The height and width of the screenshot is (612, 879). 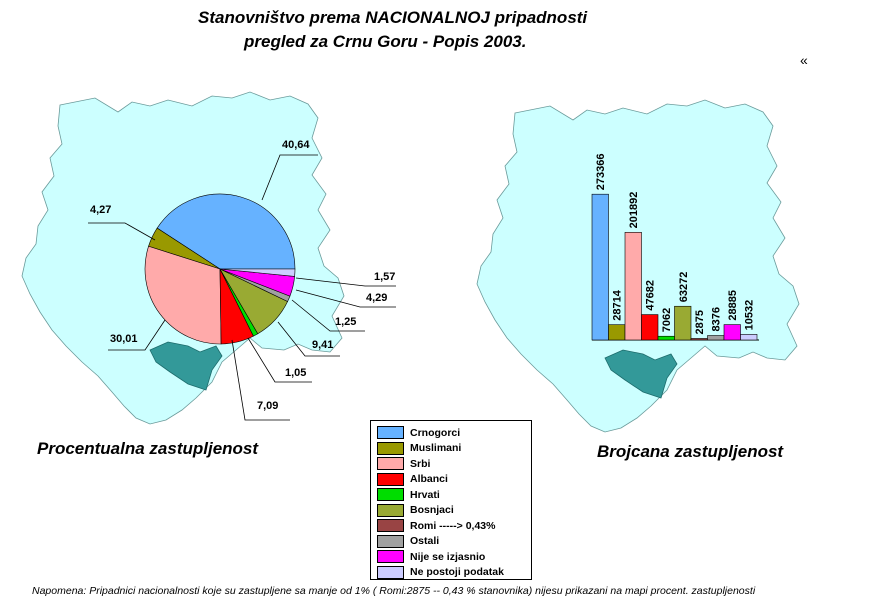 What do you see at coordinates (384, 277) in the screenshot?
I see `pie-value-label: 1,57` at bounding box center [384, 277].